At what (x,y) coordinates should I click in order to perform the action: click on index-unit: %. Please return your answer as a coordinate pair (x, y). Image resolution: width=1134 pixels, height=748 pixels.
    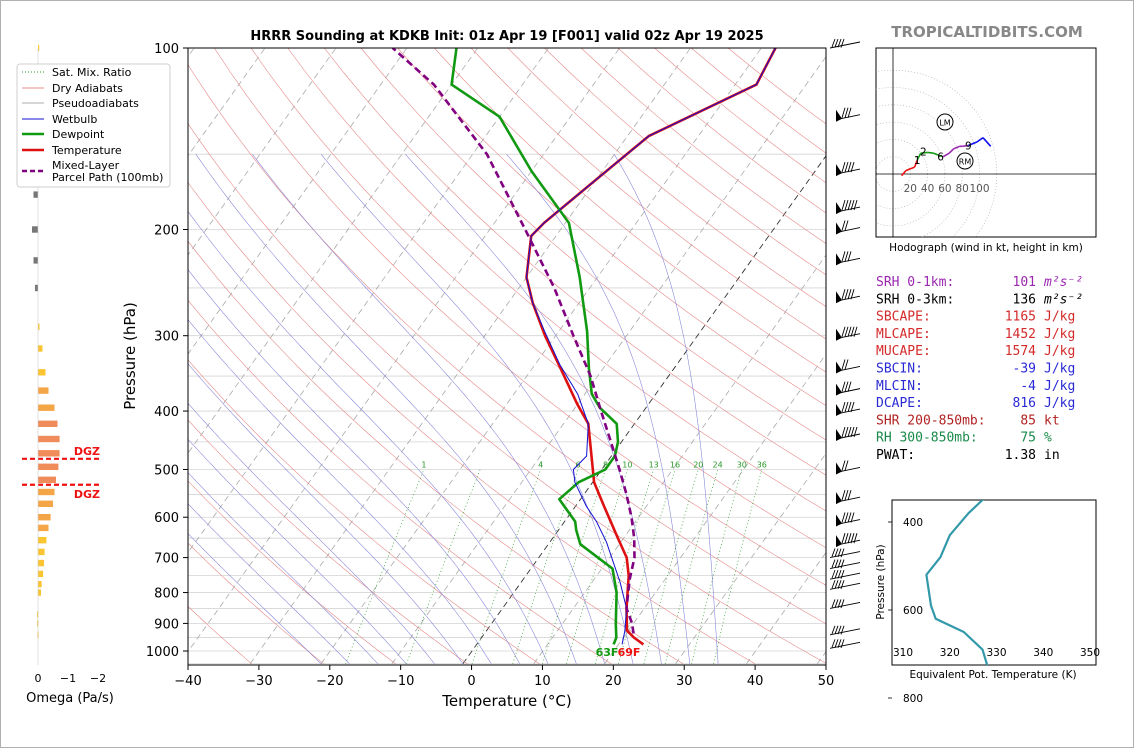
    Looking at the image, I should click on (1048, 438).